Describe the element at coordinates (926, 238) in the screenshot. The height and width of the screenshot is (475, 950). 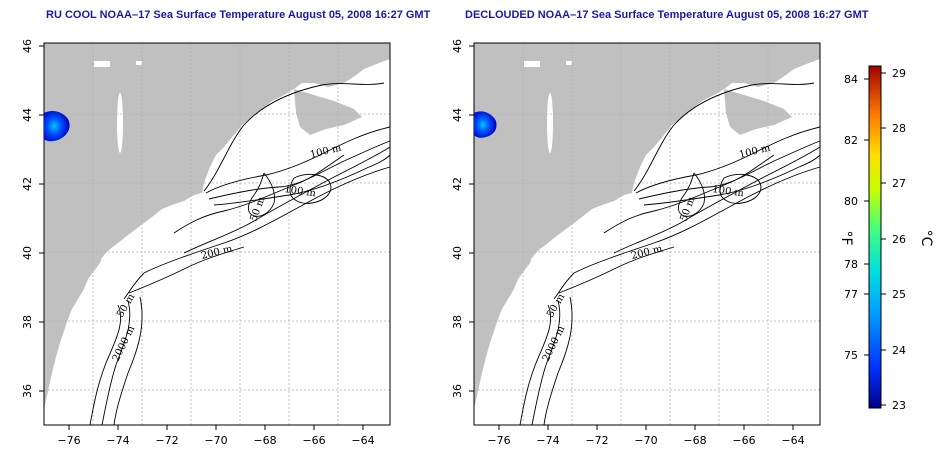
I see `celsius-unit-label: °C` at that location.